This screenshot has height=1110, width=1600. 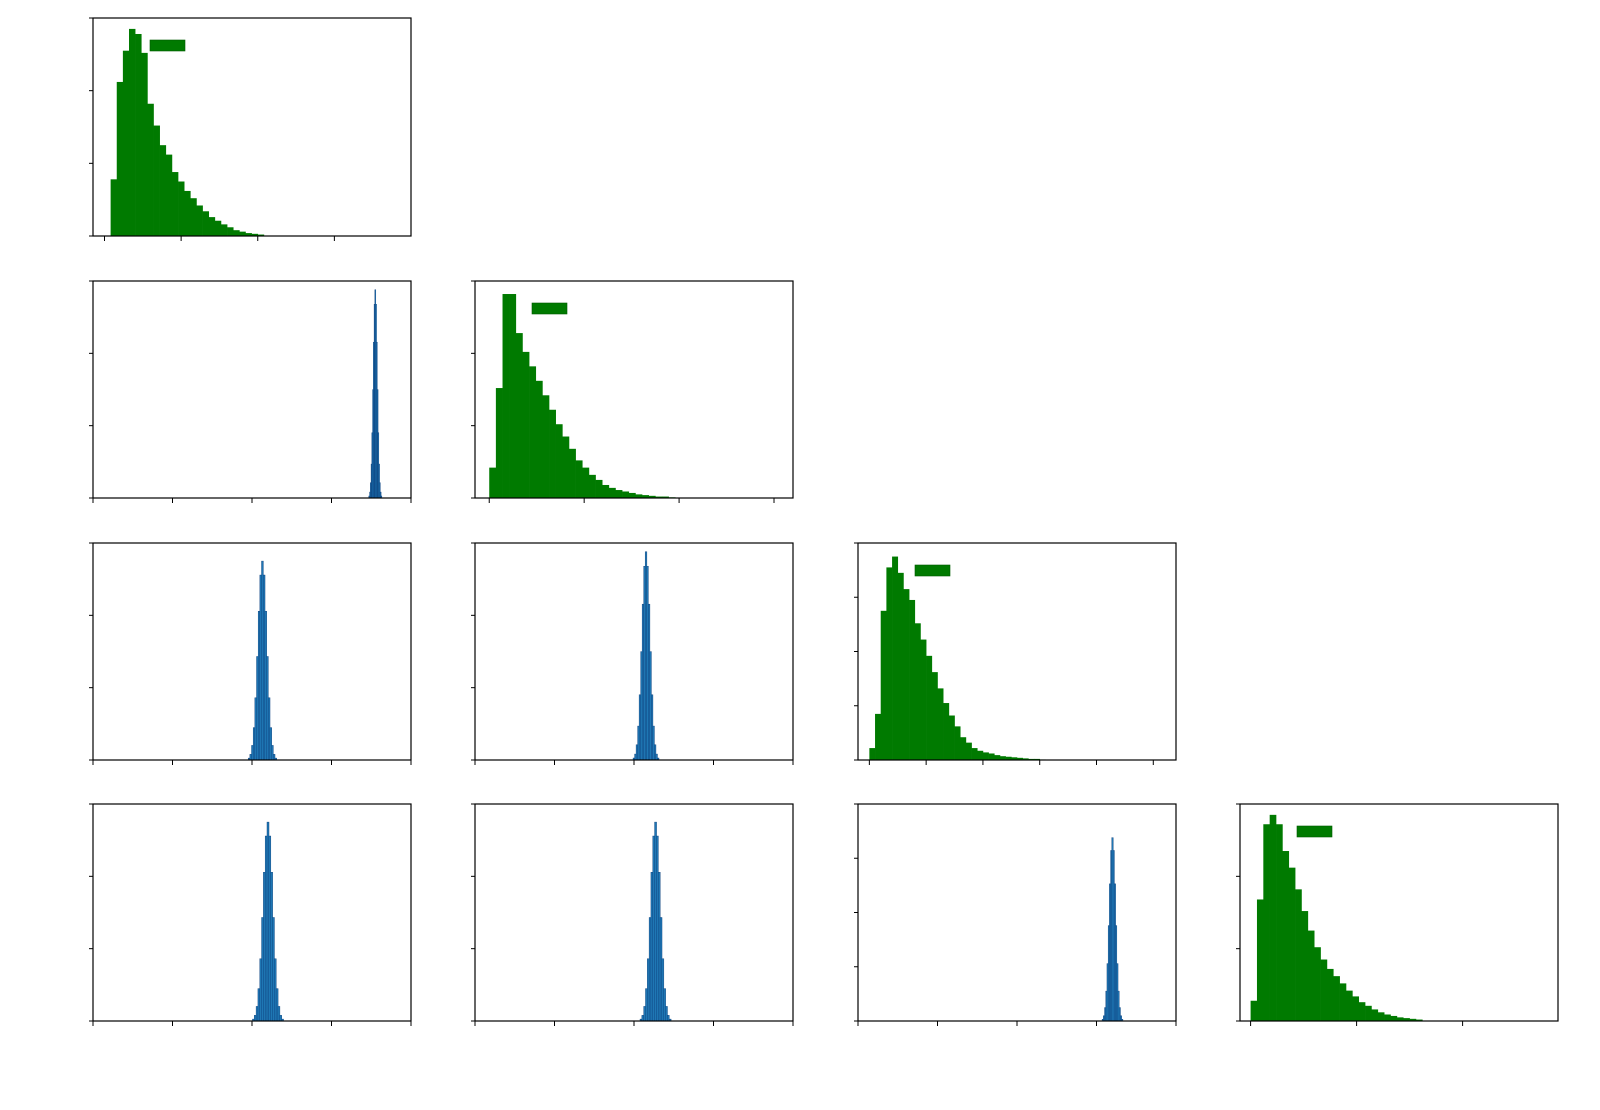 I want to click on panel-r3-c2, so click(x=1015, y=914).